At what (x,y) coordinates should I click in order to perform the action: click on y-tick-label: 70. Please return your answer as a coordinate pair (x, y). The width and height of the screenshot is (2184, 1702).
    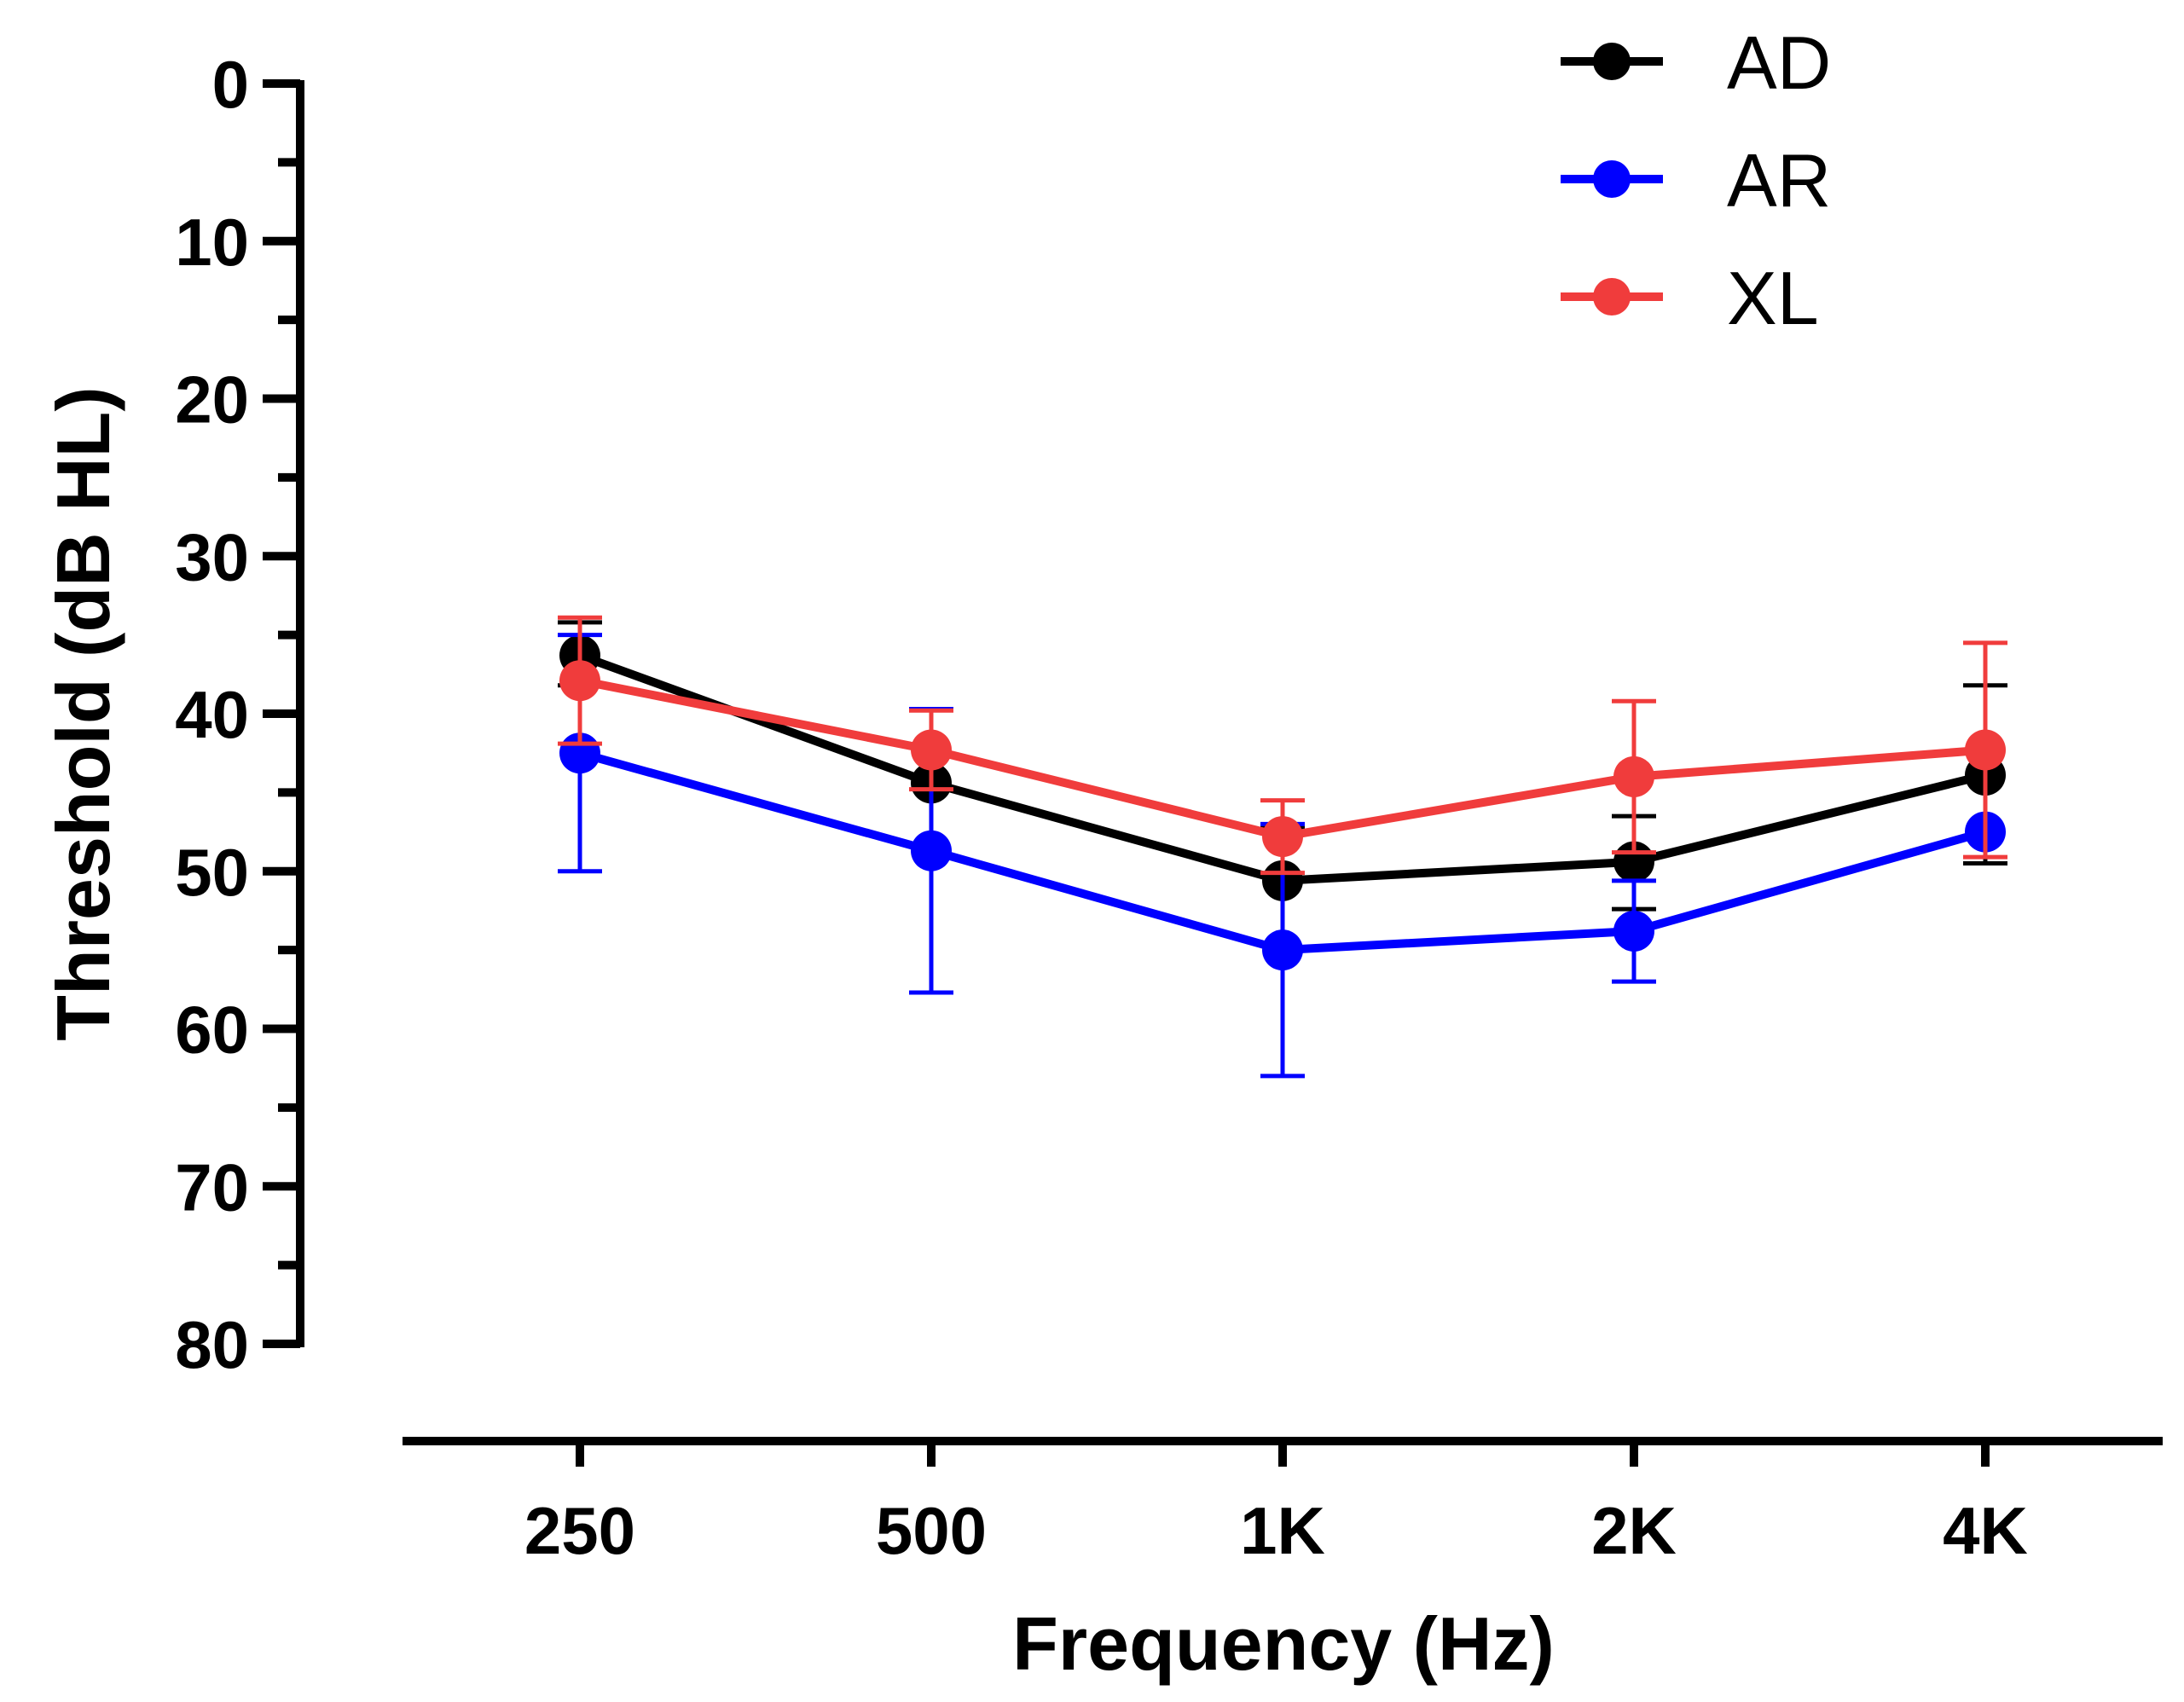
    Looking at the image, I should click on (212, 1186).